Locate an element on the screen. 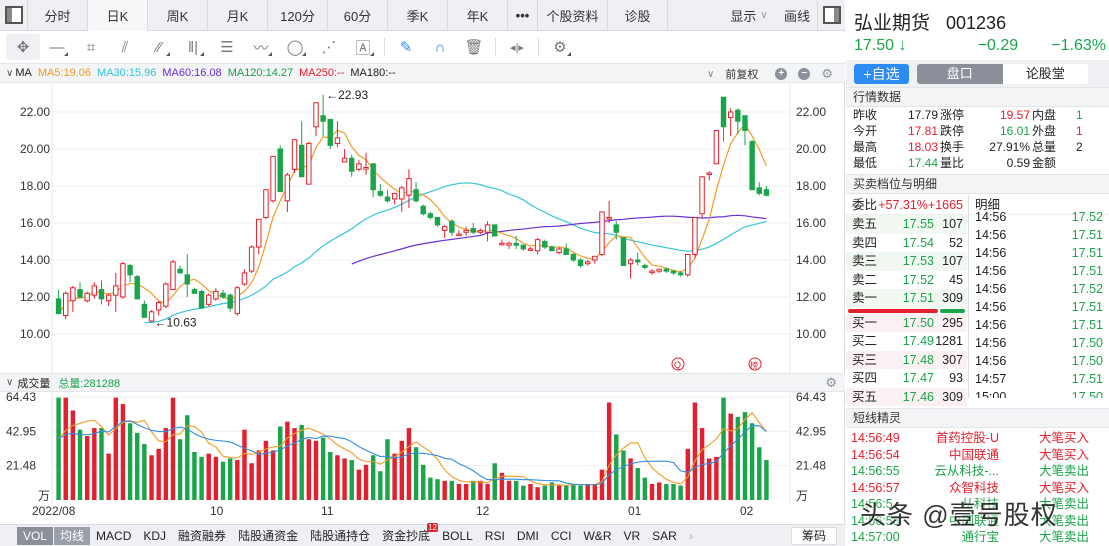 The image size is (1109, 546). tab-orderbook: 盘口 is located at coordinates (960, 74).